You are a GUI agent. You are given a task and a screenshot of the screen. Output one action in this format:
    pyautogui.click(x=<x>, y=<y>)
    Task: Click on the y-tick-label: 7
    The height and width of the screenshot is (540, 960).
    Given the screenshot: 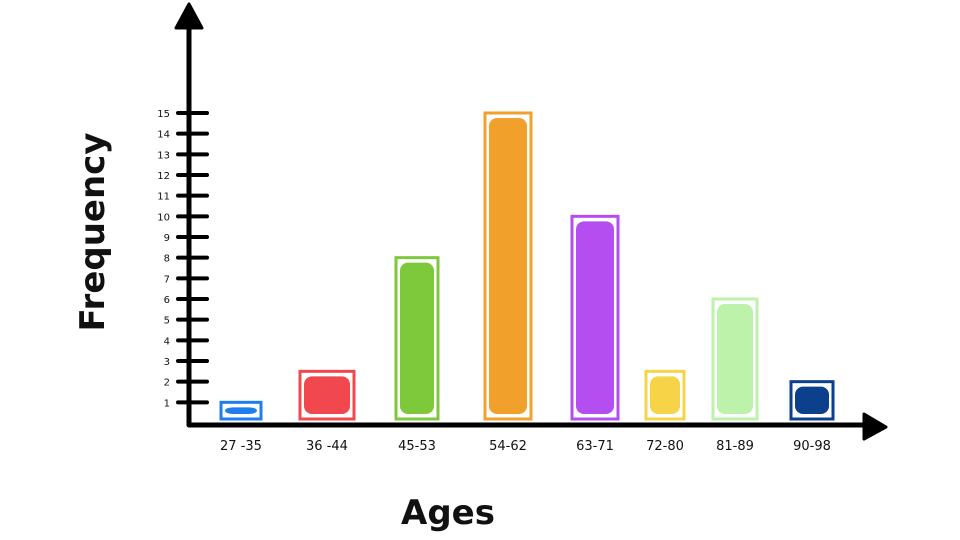 What is the action you would take?
    pyautogui.click(x=167, y=279)
    